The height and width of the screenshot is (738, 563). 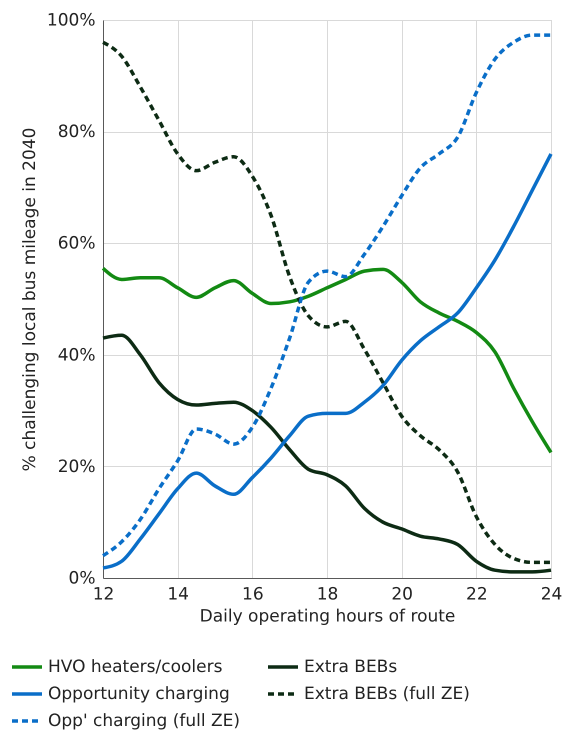 I want to click on y-axis-title: % challenging local bus mileage in 2040, so click(x=30, y=300).